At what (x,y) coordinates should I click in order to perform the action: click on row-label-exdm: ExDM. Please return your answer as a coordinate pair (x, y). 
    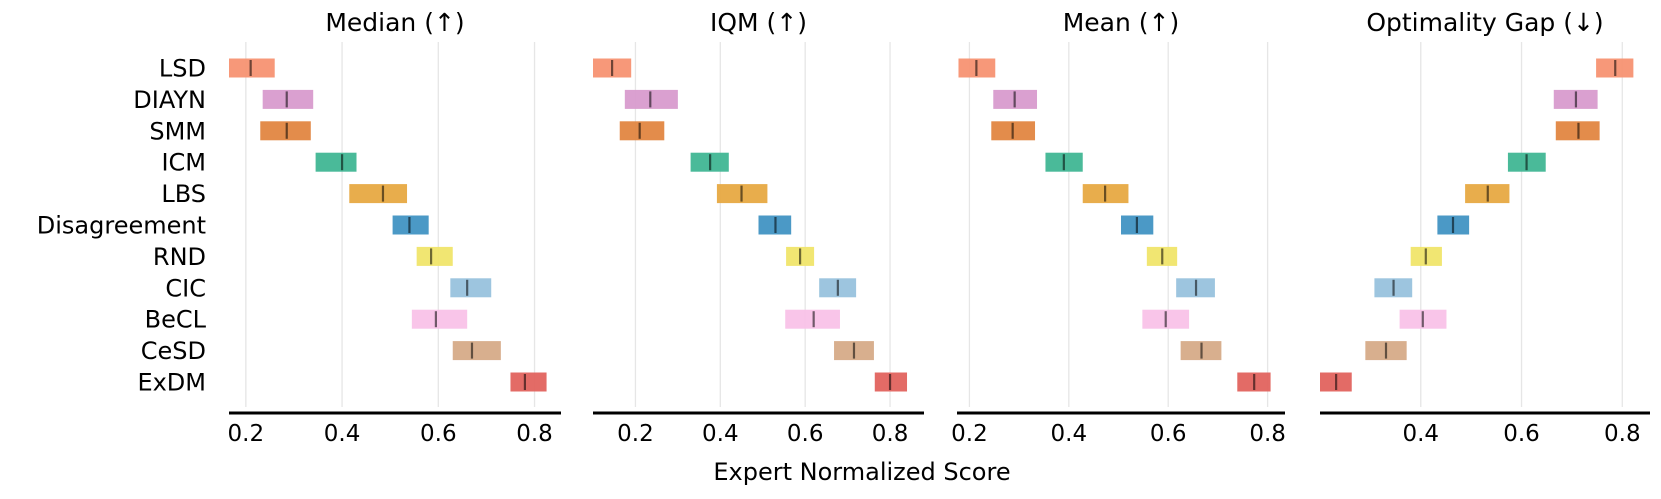
    Looking at the image, I should click on (171, 383).